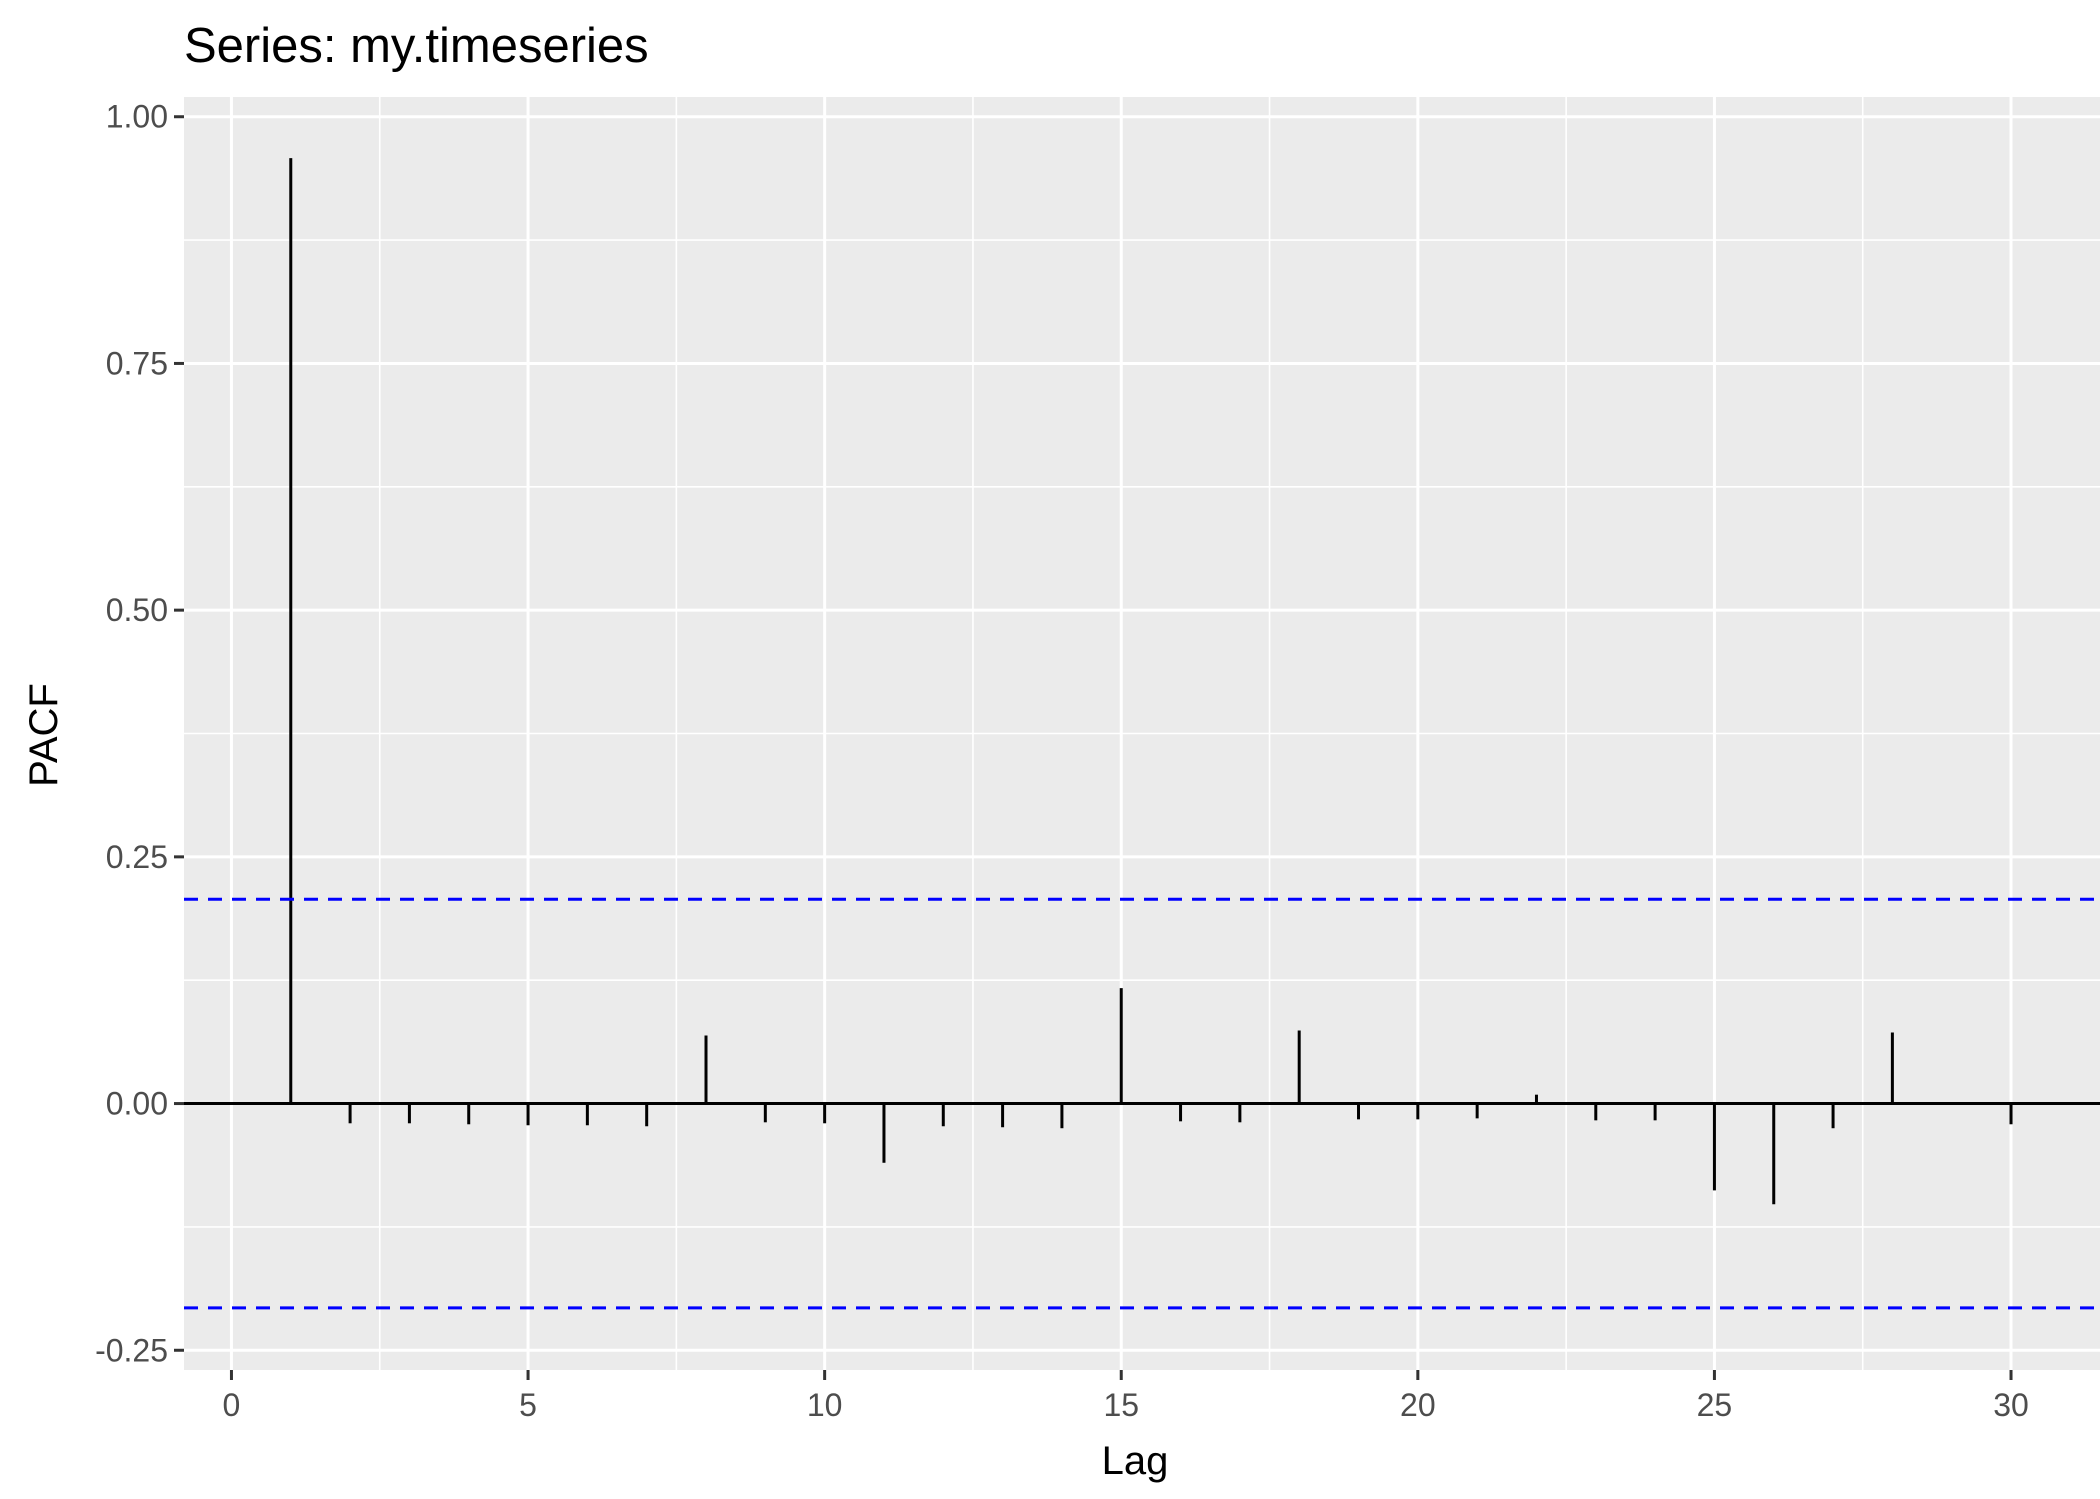  I want to click on y-tick-label: 0.25, so click(137, 857).